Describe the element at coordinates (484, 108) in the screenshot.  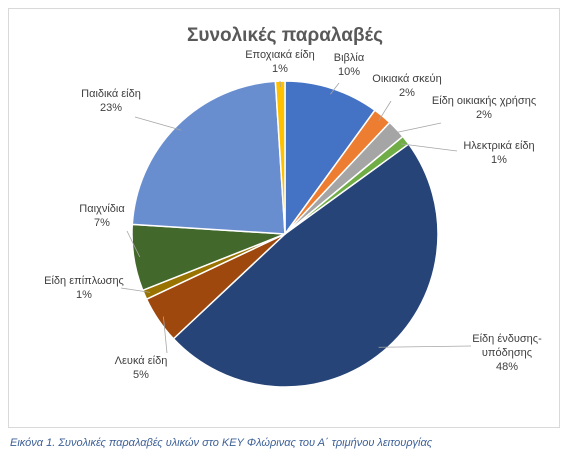
I see `data-label: Είδη οικιακής χρήσης 2%` at that location.